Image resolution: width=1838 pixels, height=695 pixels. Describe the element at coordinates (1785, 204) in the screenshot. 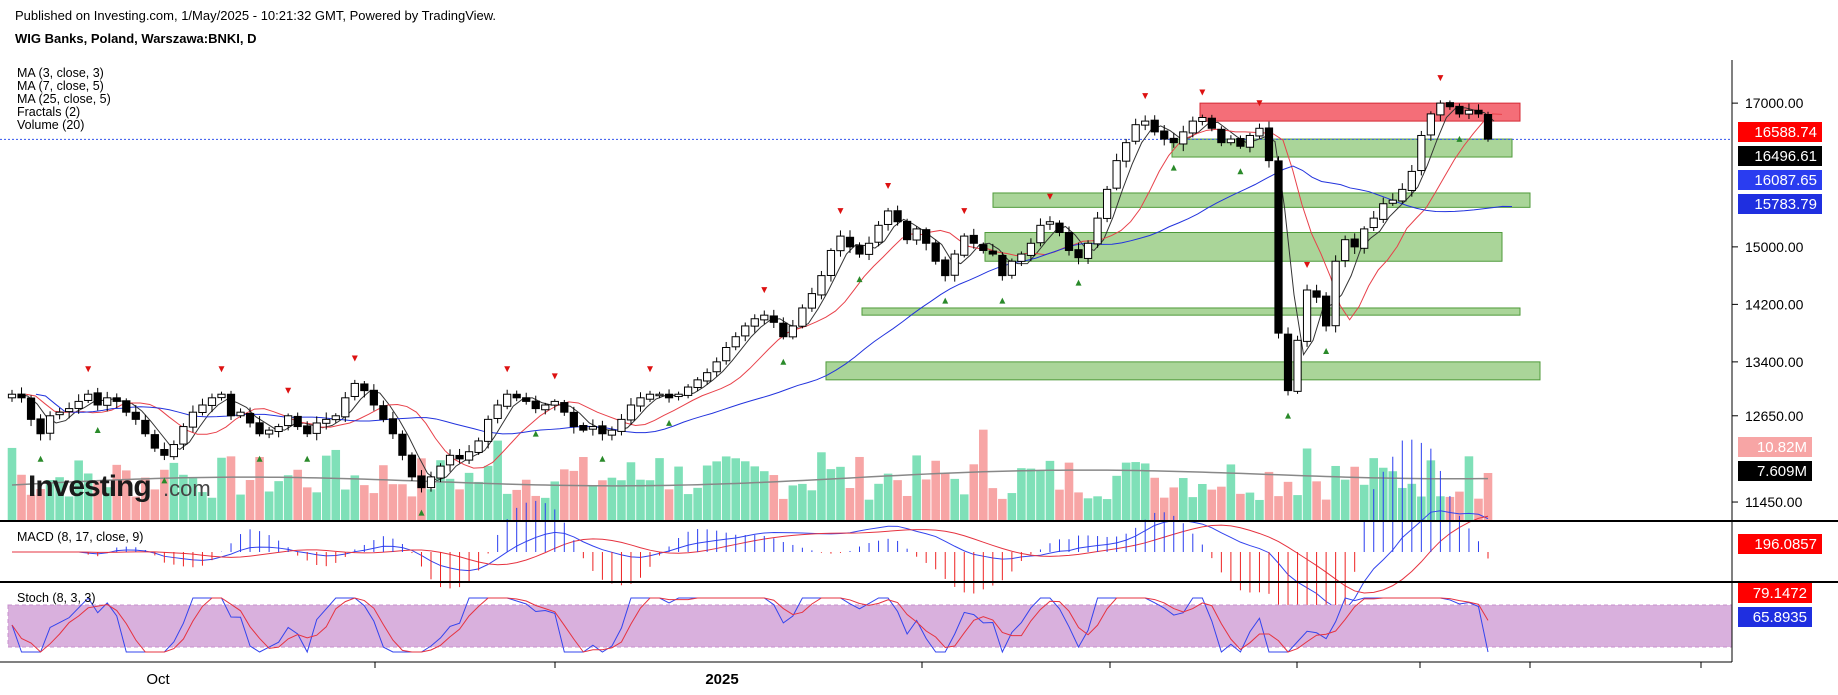

I see `value-badge-label: 15783.79` at that location.